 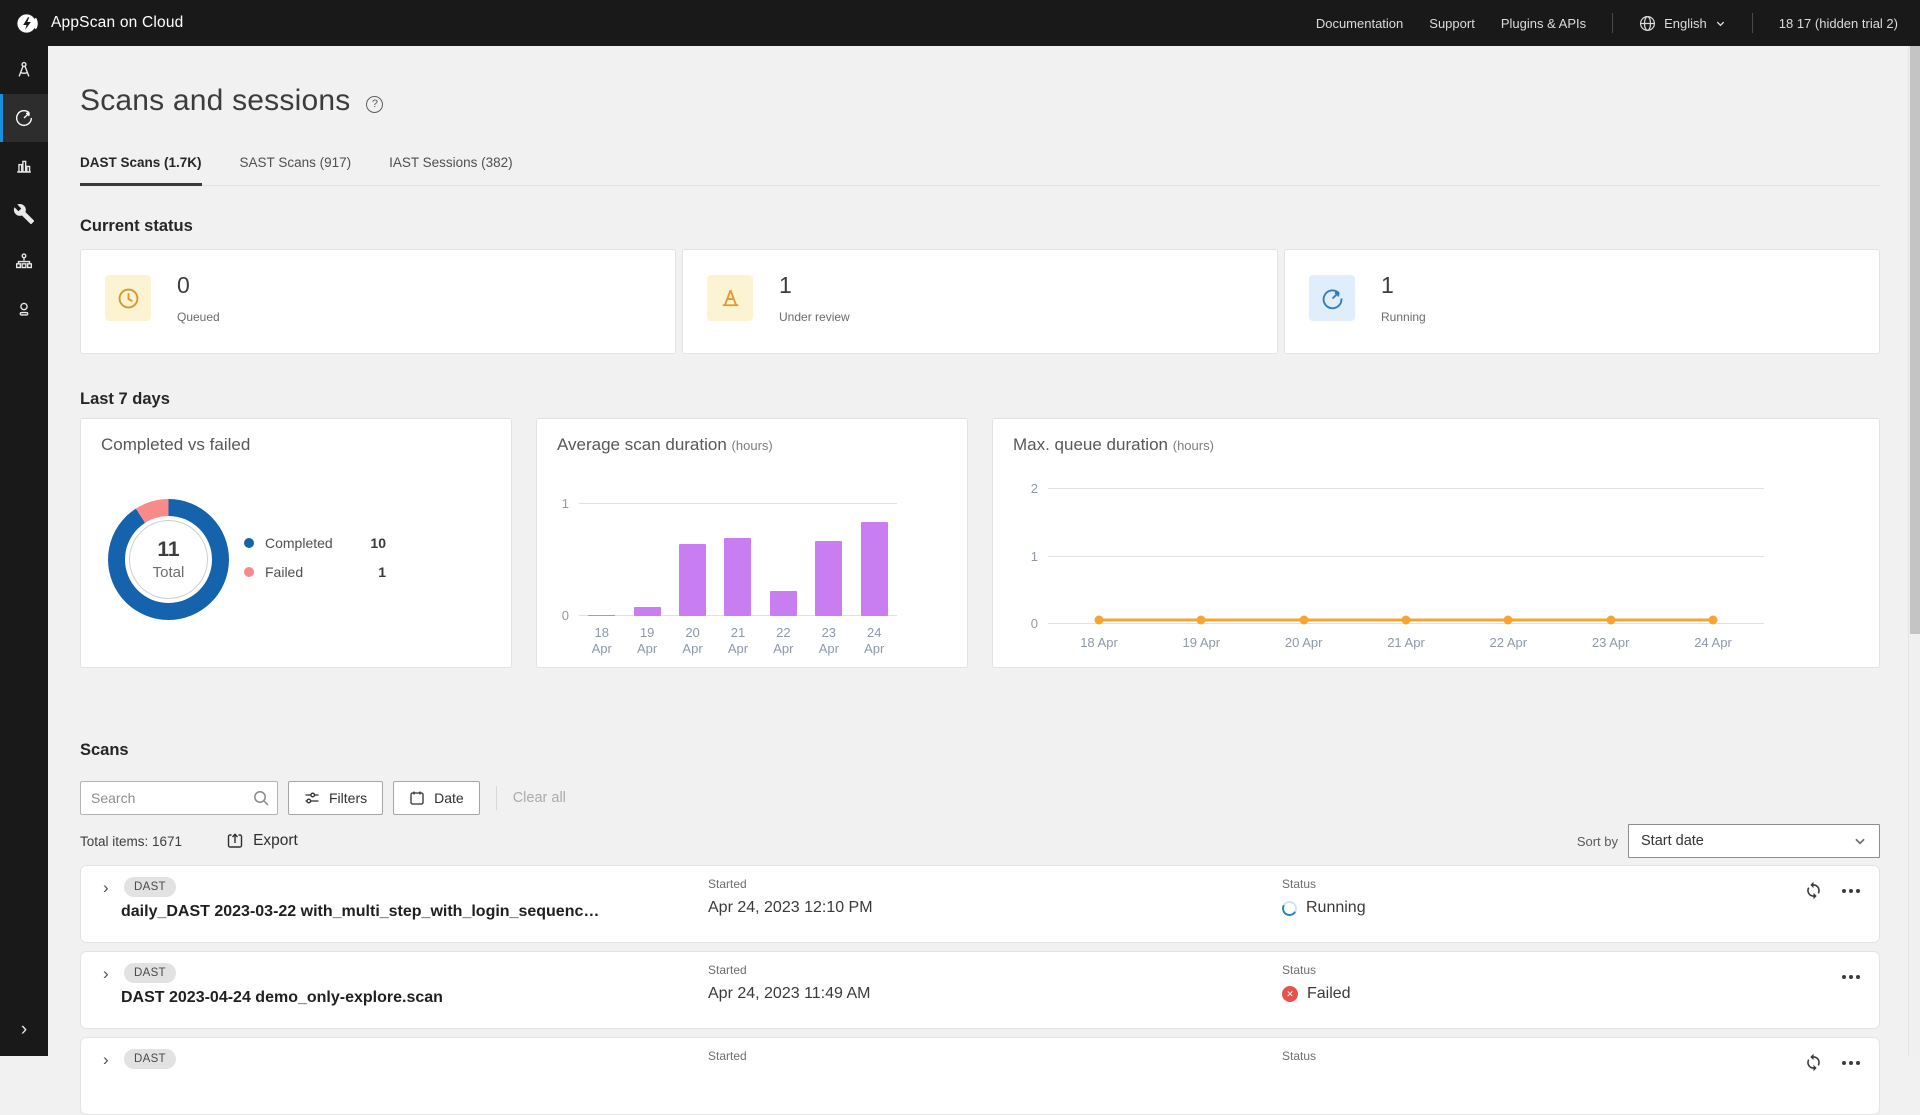 What do you see at coordinates (1838, 23) in the screenshot?
I see `account-menu: 18 17 (hidden trial 2)` at bounding box center [1838, 23].